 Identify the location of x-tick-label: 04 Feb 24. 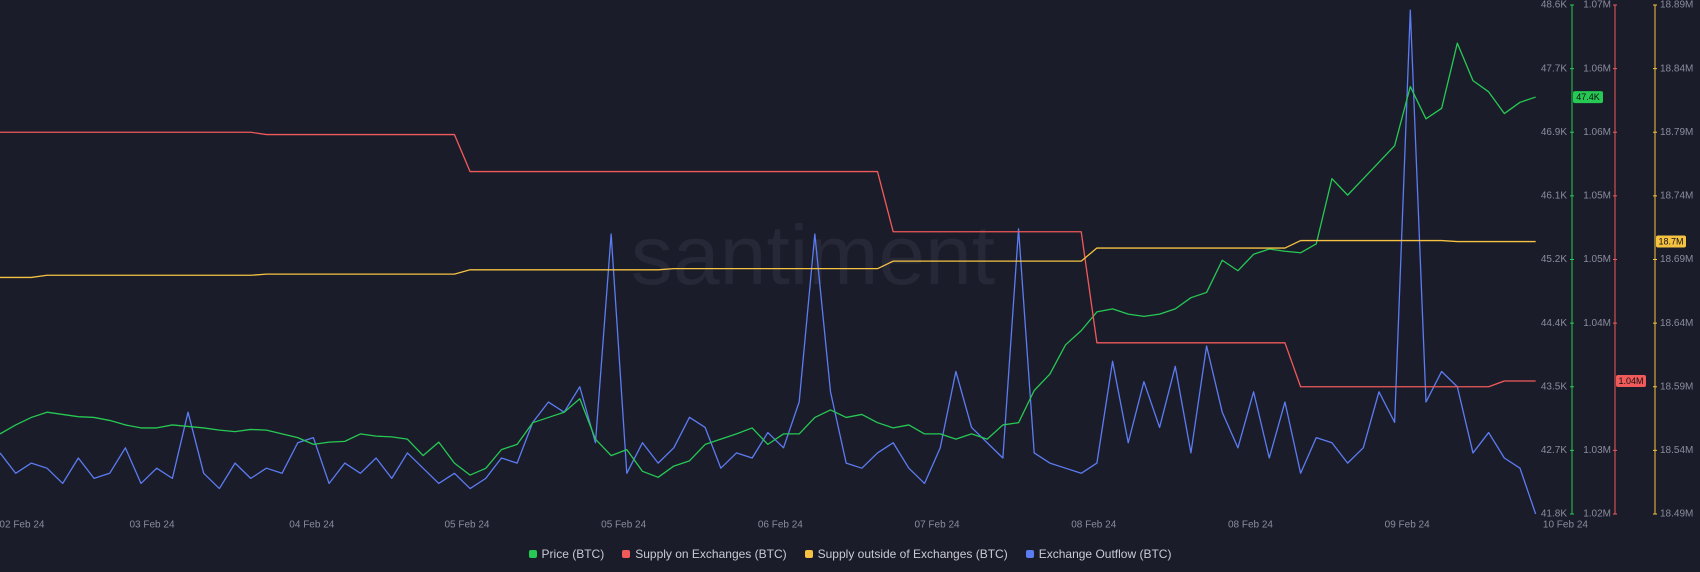
(311, 525).